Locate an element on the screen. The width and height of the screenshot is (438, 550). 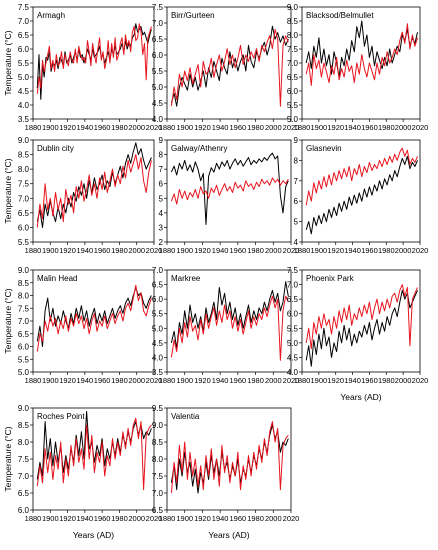
y-tick-label: 5 is located at coordinates (161, 198).